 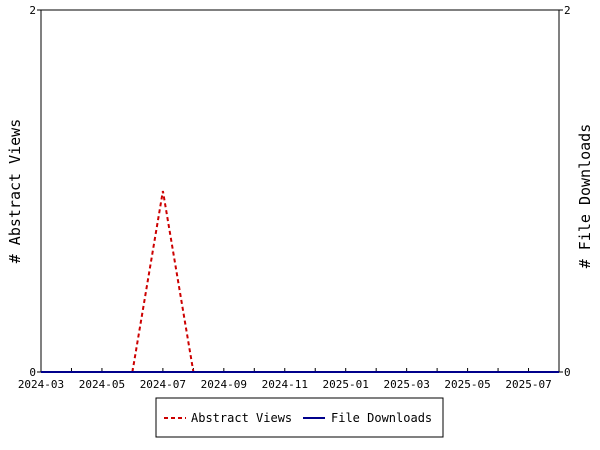 What do you see at coordinates (32, 372) in the screenshot?
I see `y-left-tick-label-0: 0` at bounding box center [32, 372].